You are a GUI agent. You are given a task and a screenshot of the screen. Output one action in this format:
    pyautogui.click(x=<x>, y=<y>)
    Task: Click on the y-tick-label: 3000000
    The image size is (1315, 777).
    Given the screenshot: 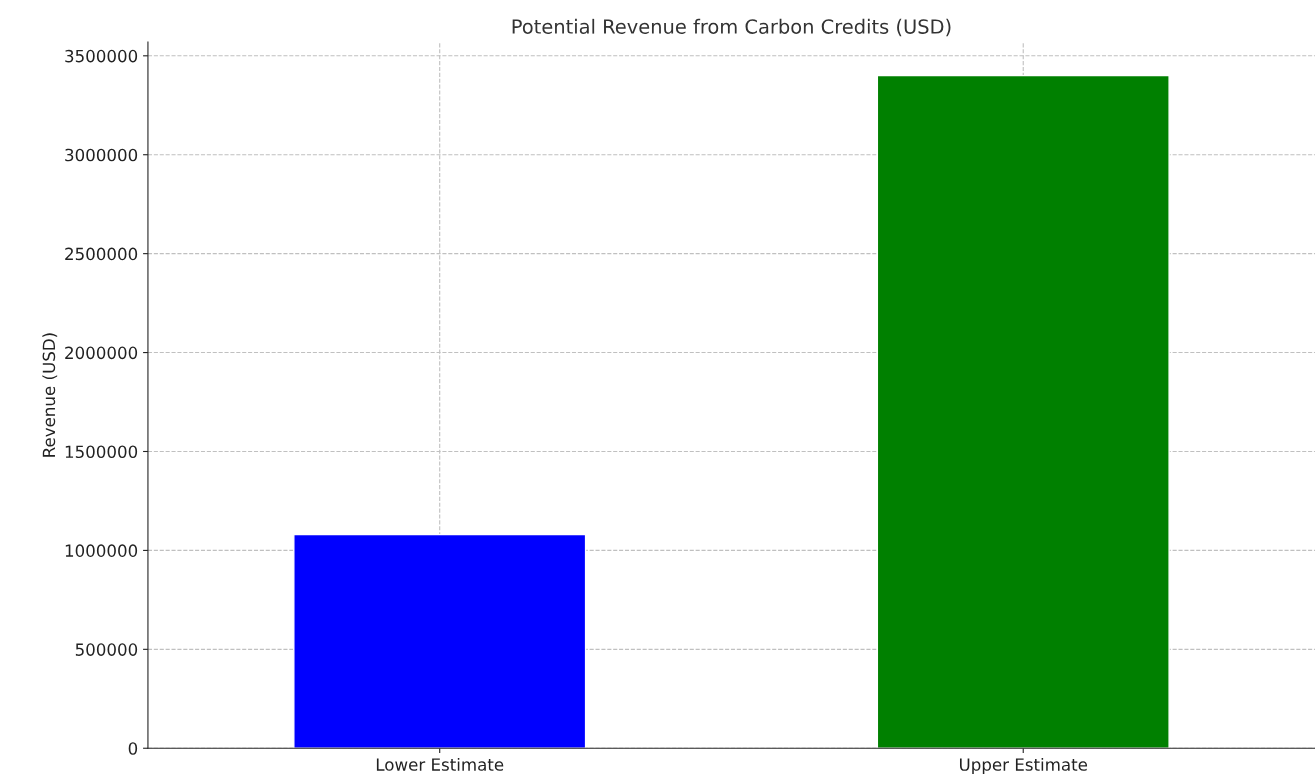 What is the action you would take?
    pyautogui.click(x=101, y=155)
    